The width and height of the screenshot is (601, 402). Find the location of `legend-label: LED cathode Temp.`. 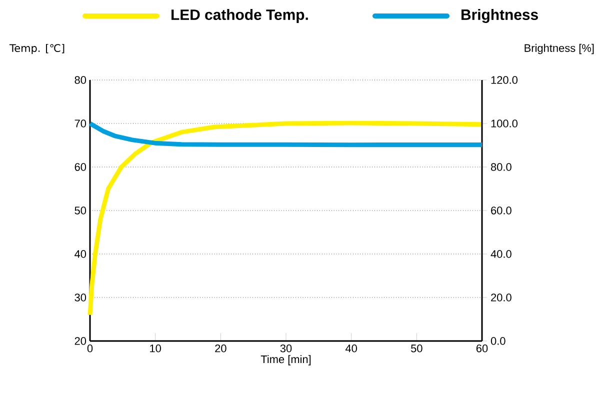

legend-label: LED cathode Temp. is located at coordinates (240, 16).